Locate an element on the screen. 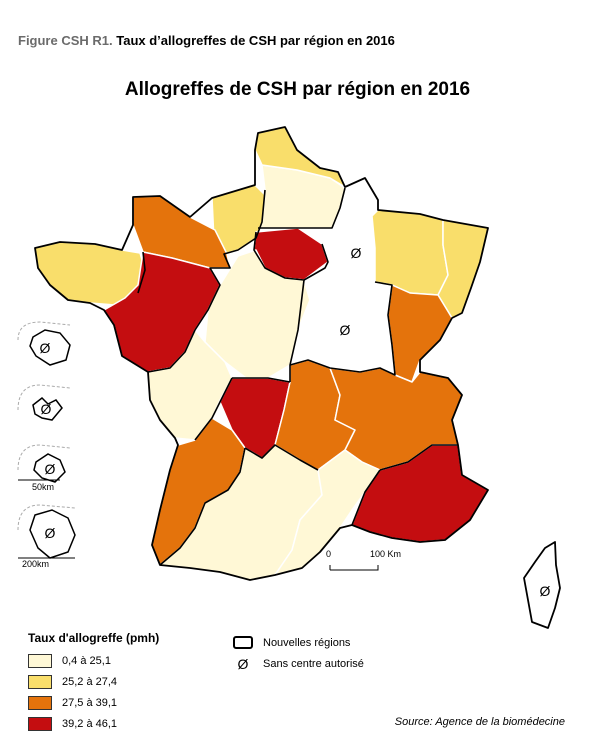 The height and width of the screenshot is (752, 595). scale-bar-start: 0 is located at coordinates (328, 554).